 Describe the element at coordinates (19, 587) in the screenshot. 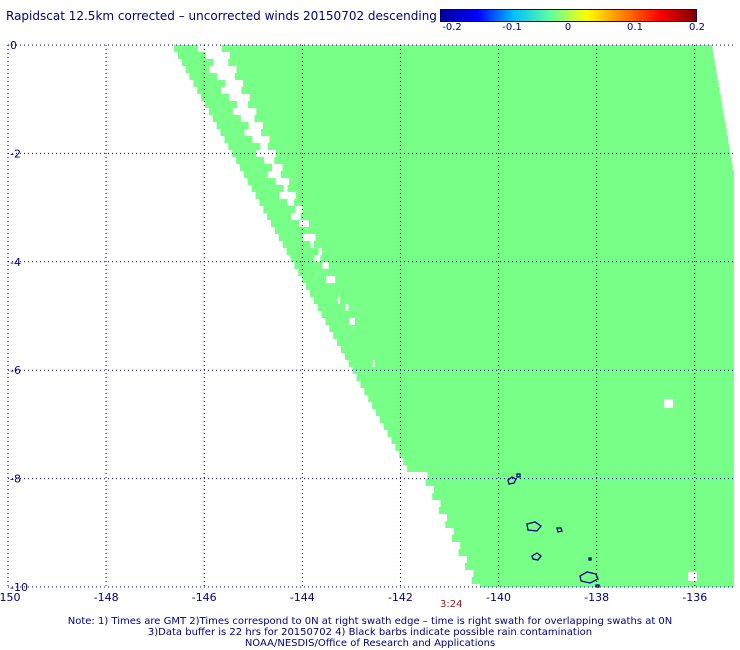

I see `y-tick-label: -10` at that location.